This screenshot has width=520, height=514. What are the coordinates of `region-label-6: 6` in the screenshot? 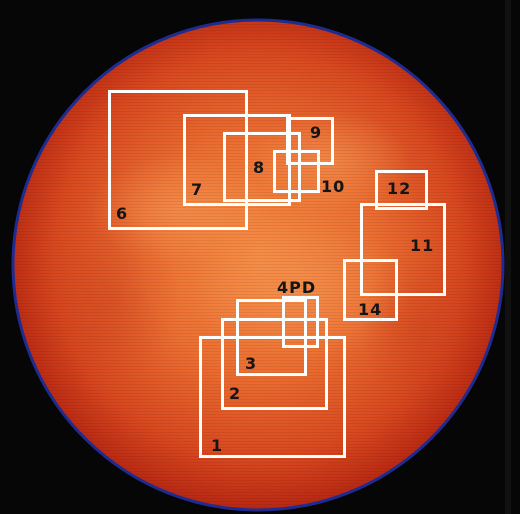 It's located at (122, 213).